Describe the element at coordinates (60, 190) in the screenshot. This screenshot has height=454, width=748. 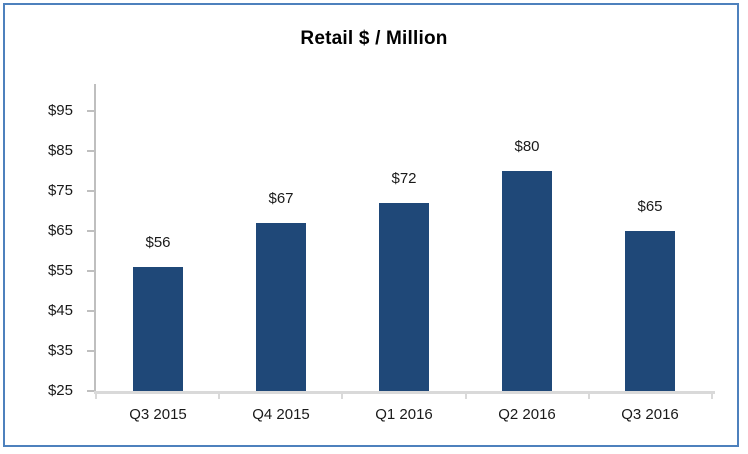
I see `y-tick-label: $75` at that location.